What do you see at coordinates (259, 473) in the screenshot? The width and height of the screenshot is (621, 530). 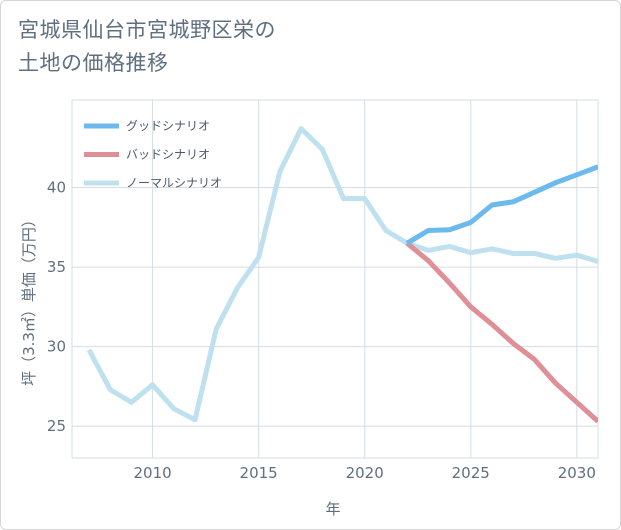 I see `x-tick-label-2015: 2015` at bounding box center [259, 473].